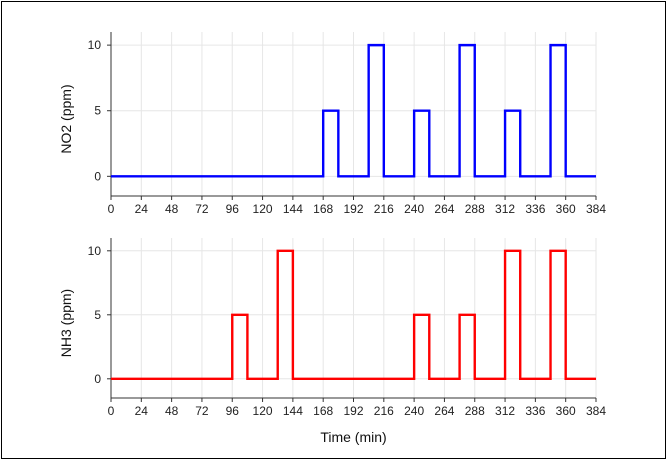 The width and height of the screenshot is (669, 462). What do you see at coordinates (353, 437) in the screenshot?
I see `x-axis-title: Time (min)` at bounding box center [353, 437].